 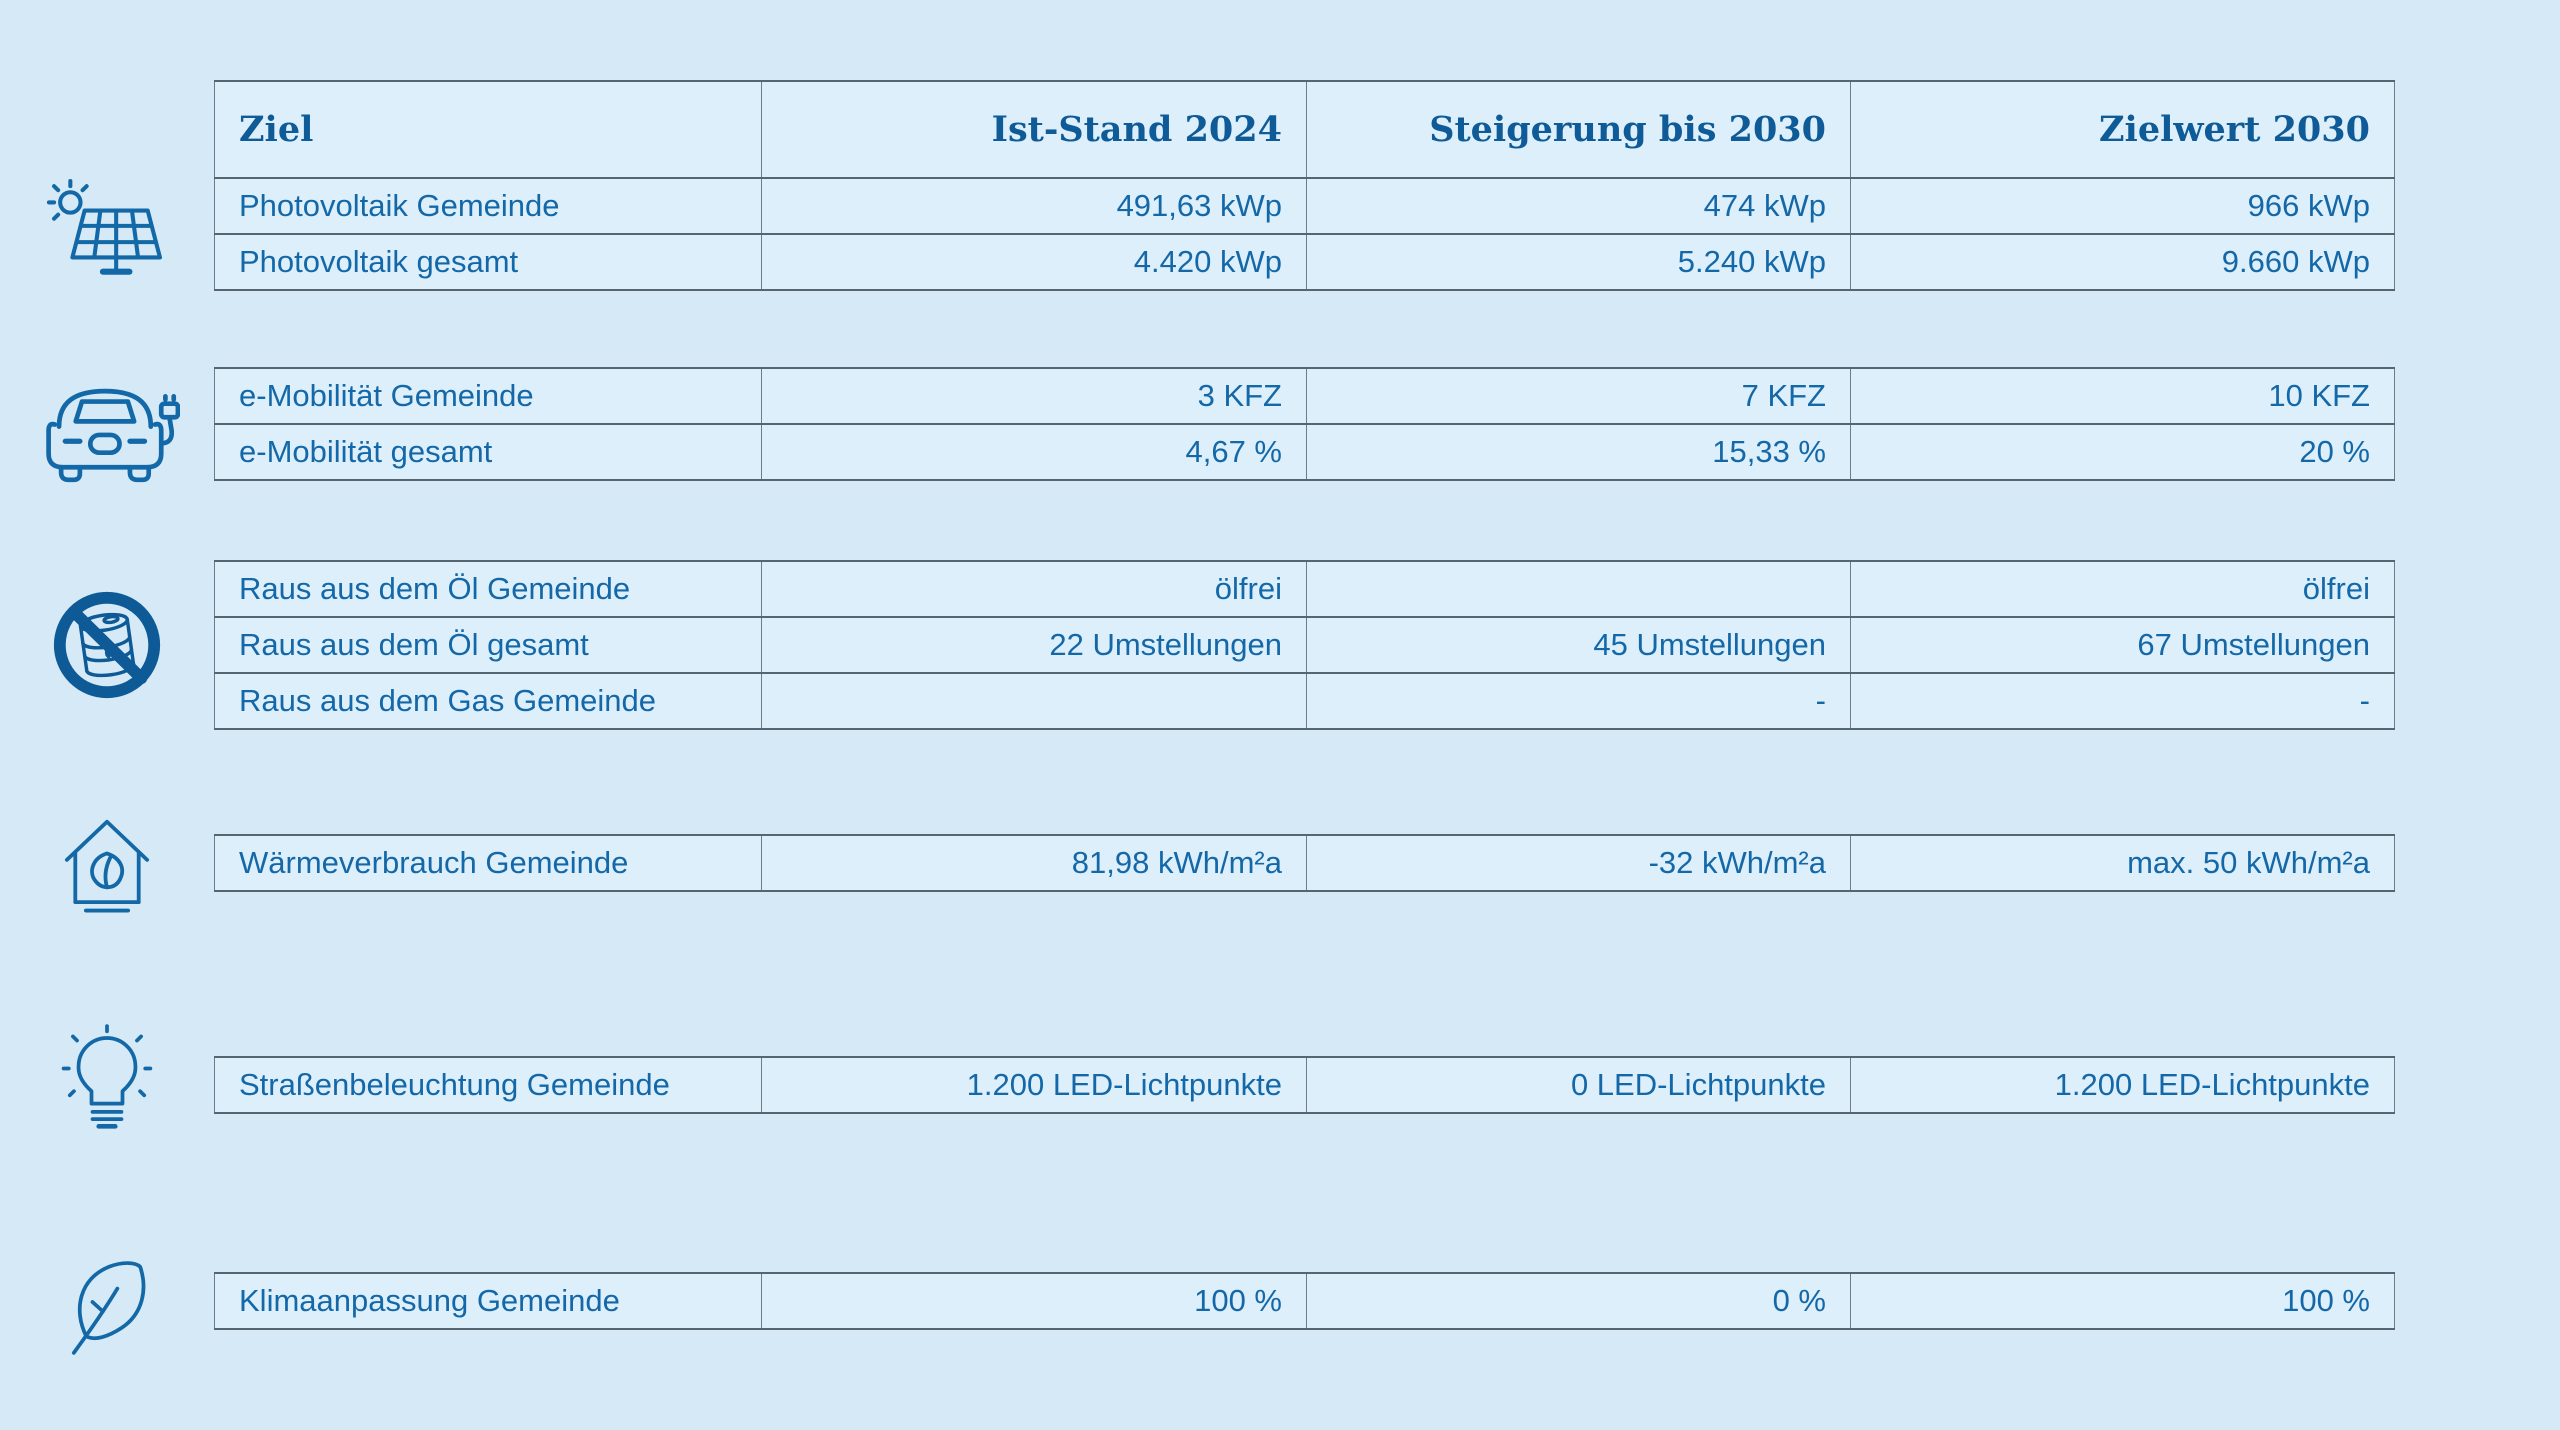 I want to click on row-label: Klimaanpassung Gemeinde, so click(x=488, y=1301).